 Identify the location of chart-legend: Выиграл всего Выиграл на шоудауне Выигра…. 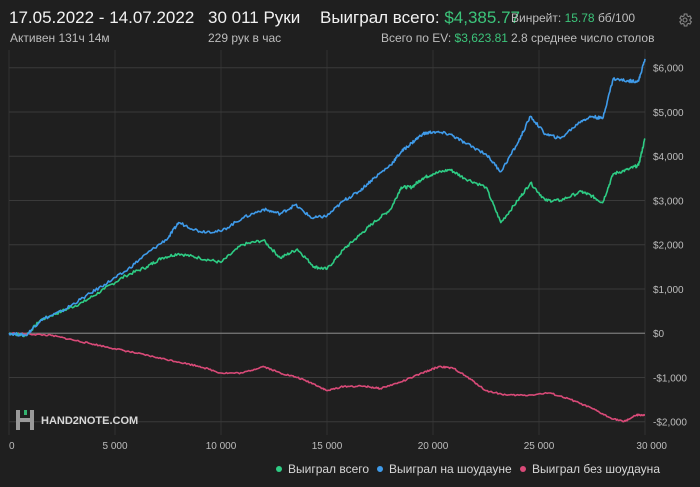
(350, 469).